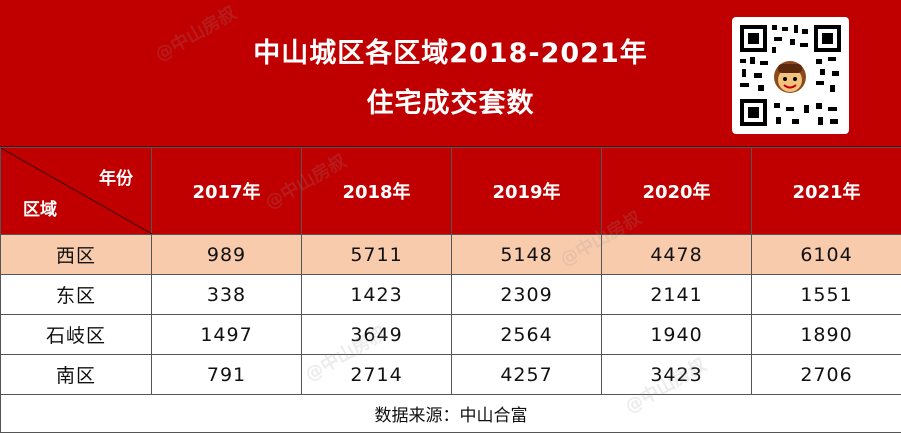  I want to click on year-header-2020: 2020年, so click(677, 191).